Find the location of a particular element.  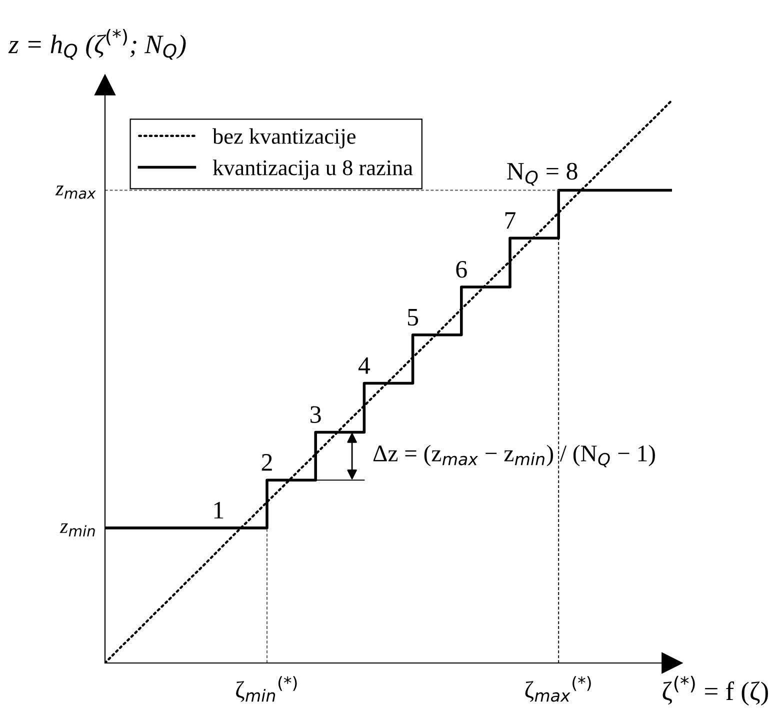

y-axis-title: z = h$_{Q}$ (ζ$^{(*)}$; N$_{Q}$) is located at coordinates (97, 44).